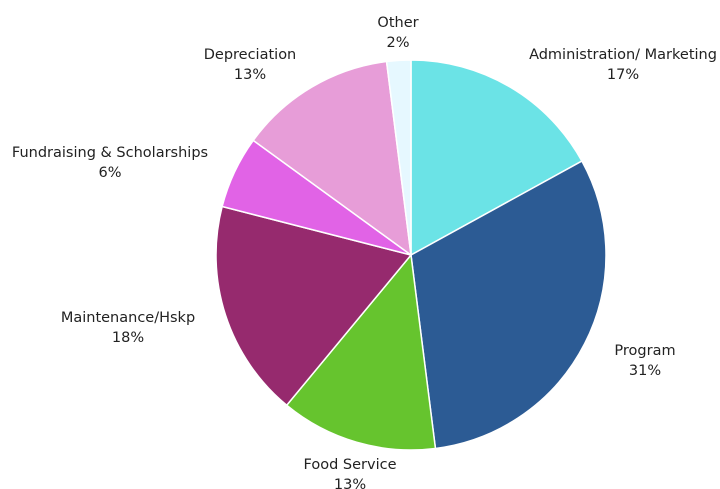 This screenshot has width=720, height=489. Describe the element at coordinates (250, 75) in the screenshot. I see `slice-value-depreciation: 13%` at that location.